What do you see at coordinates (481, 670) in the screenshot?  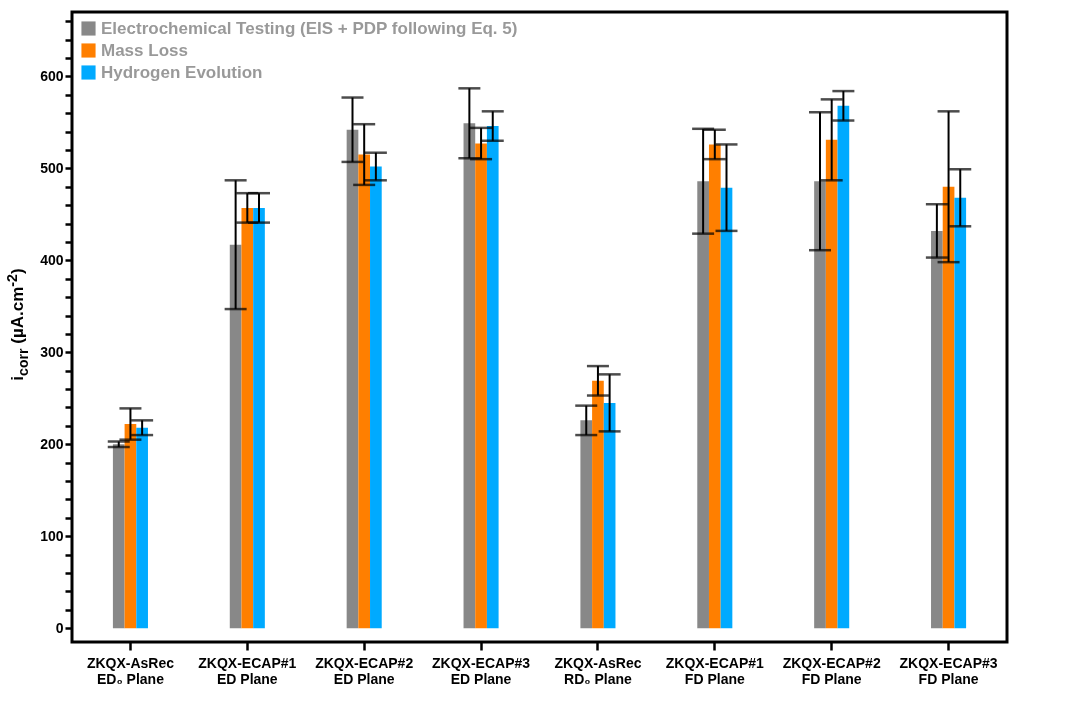 I see `x-tick-label: ZKQX-ECAP#3 ED Plane` at bounding box center [481, 670].